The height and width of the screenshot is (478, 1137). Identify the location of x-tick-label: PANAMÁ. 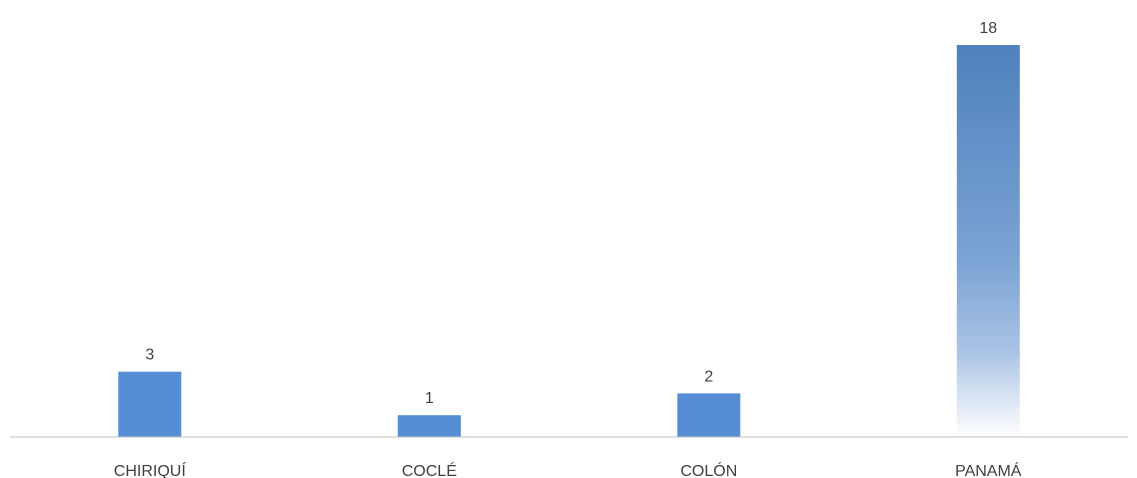
(988, 469).